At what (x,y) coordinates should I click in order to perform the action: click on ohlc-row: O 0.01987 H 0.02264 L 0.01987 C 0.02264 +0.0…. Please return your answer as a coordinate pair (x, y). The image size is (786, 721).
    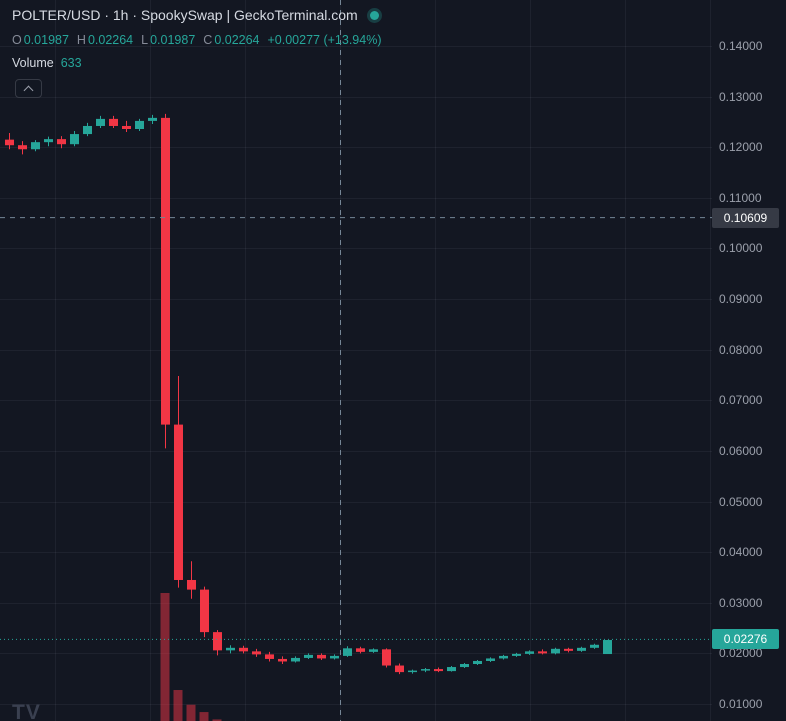
    Looking at the image, I should click on (196, 40).